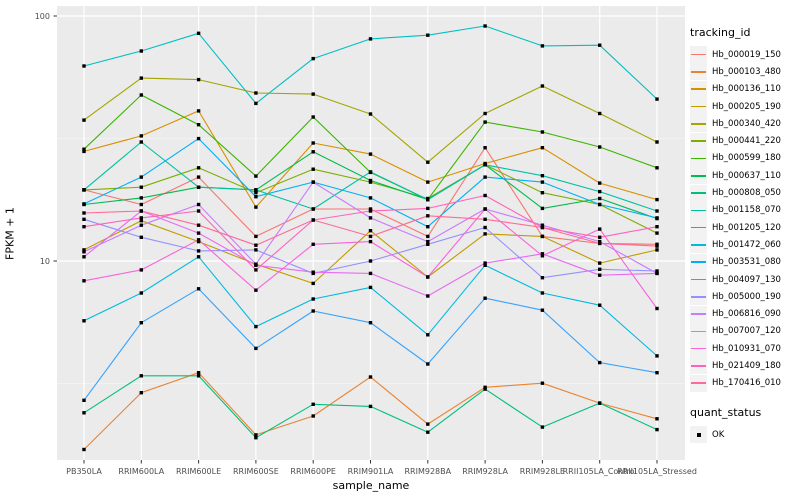  I want to click on legend-entry: Hb_000136_110, so click(744, 89).